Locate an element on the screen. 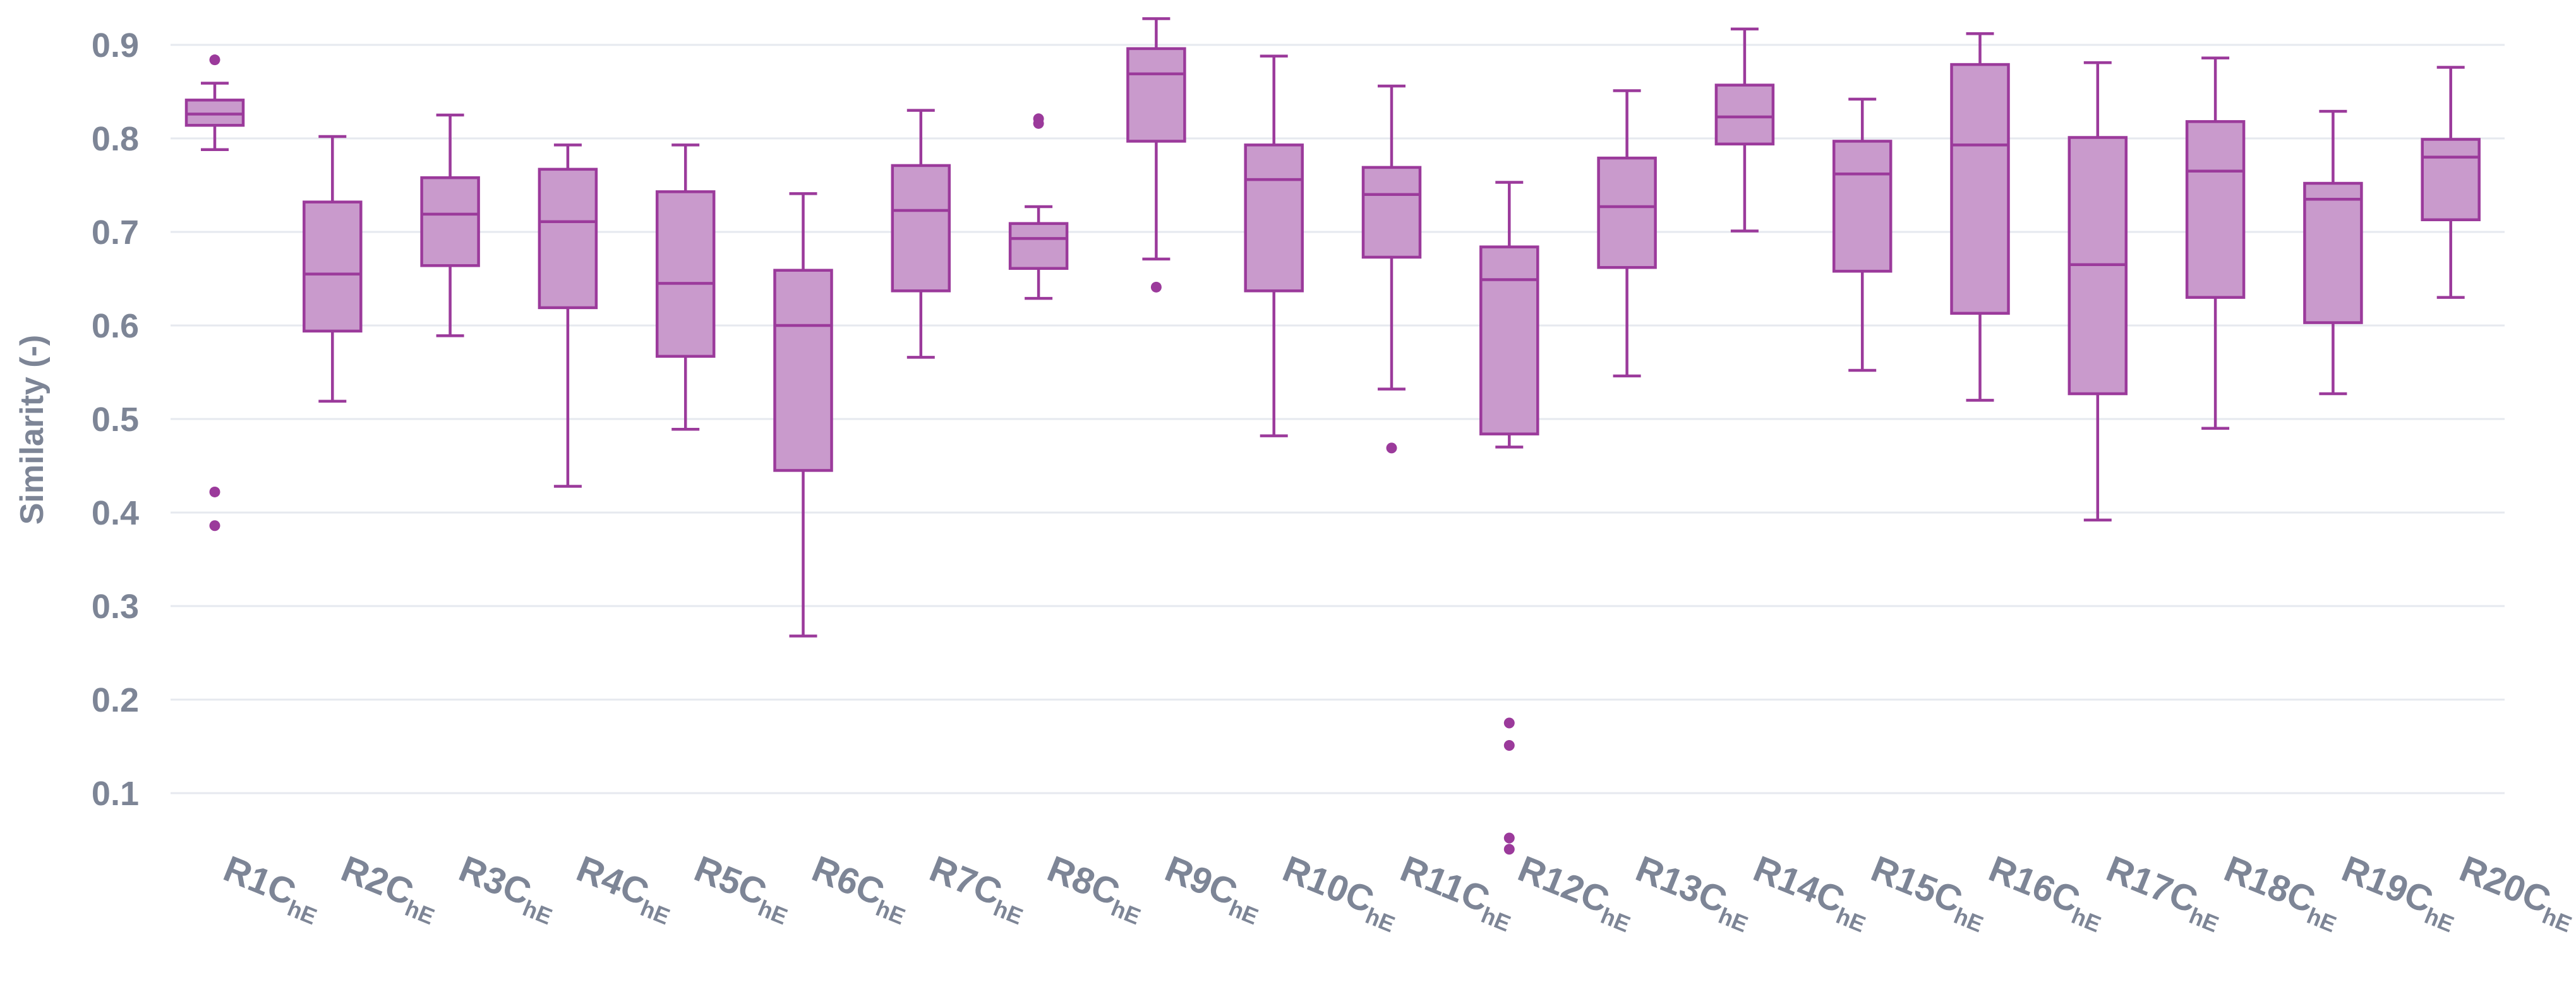  x-tick-label: R13ChE is located at coordinates (1693, 892).